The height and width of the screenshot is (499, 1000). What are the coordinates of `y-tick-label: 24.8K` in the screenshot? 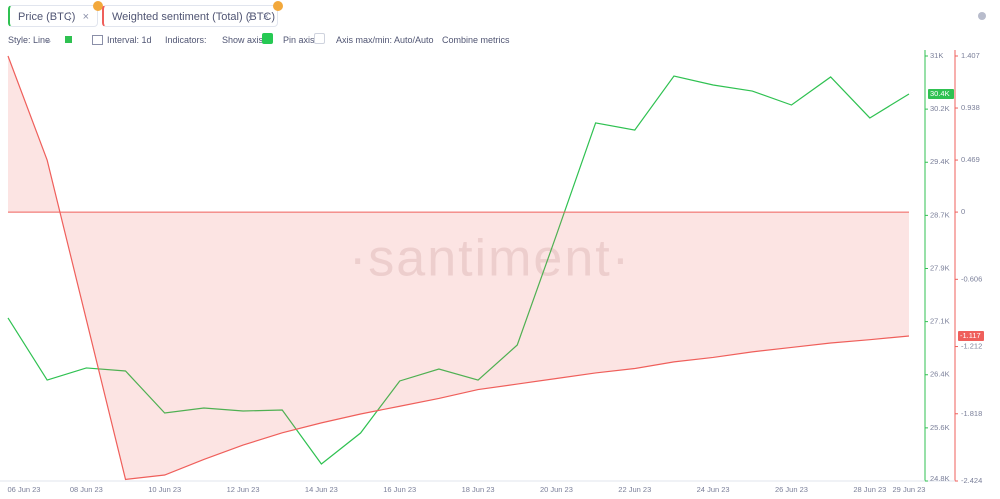 It's located at (940, 478).